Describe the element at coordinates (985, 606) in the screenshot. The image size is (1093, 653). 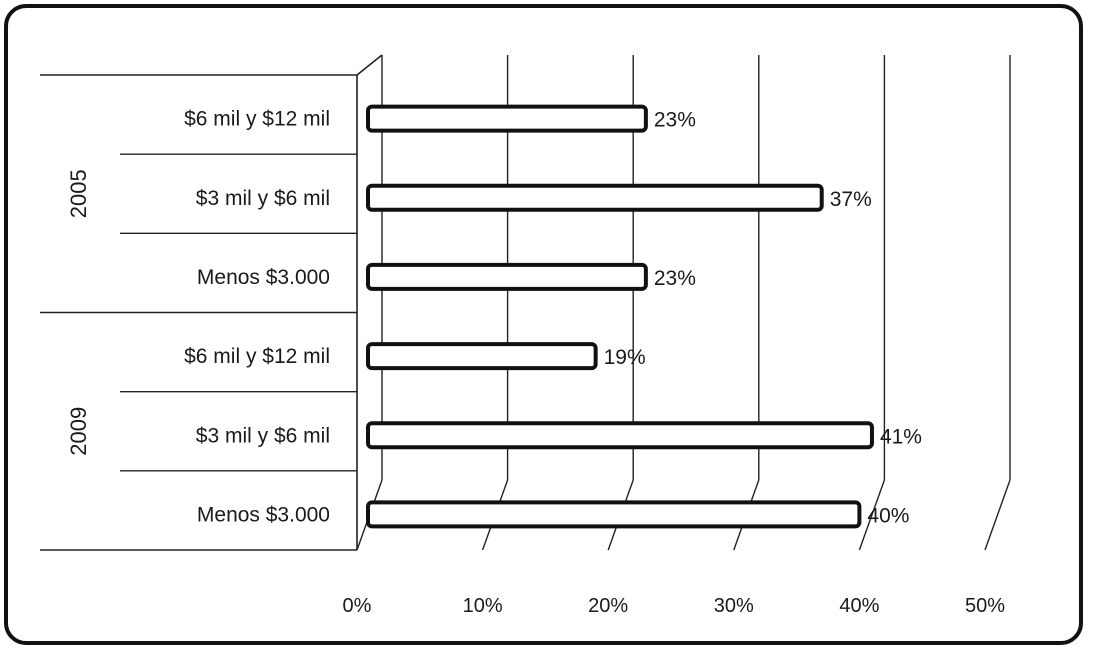
I see `x-tick-label: 50%` at that location.